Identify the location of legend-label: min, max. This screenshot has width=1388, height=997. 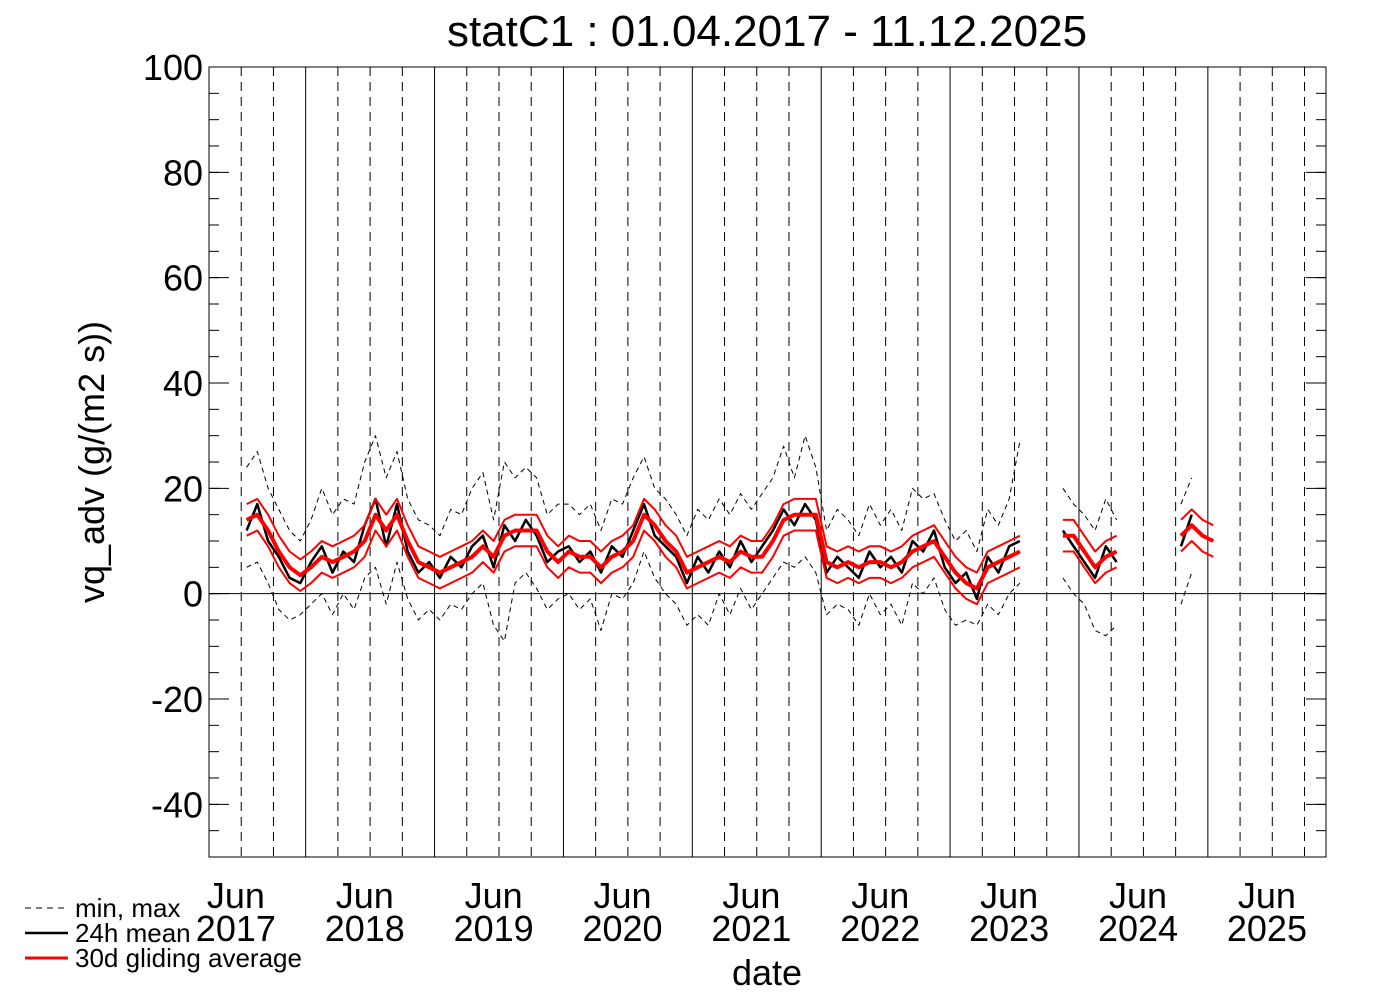
(127, 908).